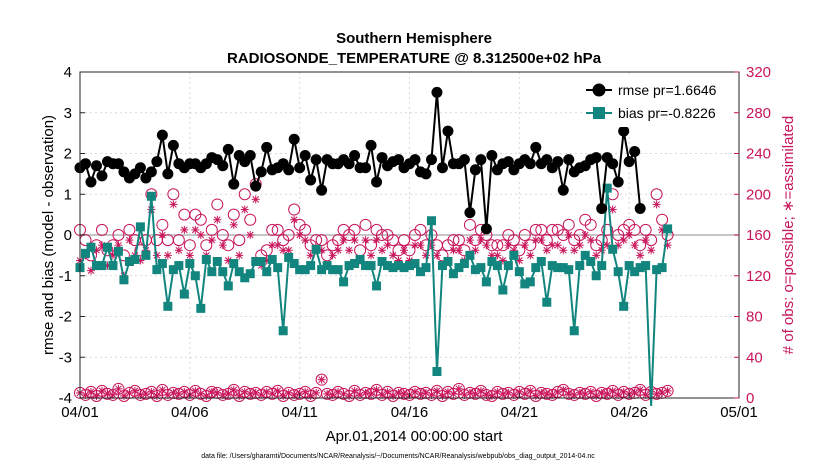 The image size is (830, 470). Describe the element at coordinates (758, 276) in the screenshot. I see `y2-tick-label: 120` at that location.